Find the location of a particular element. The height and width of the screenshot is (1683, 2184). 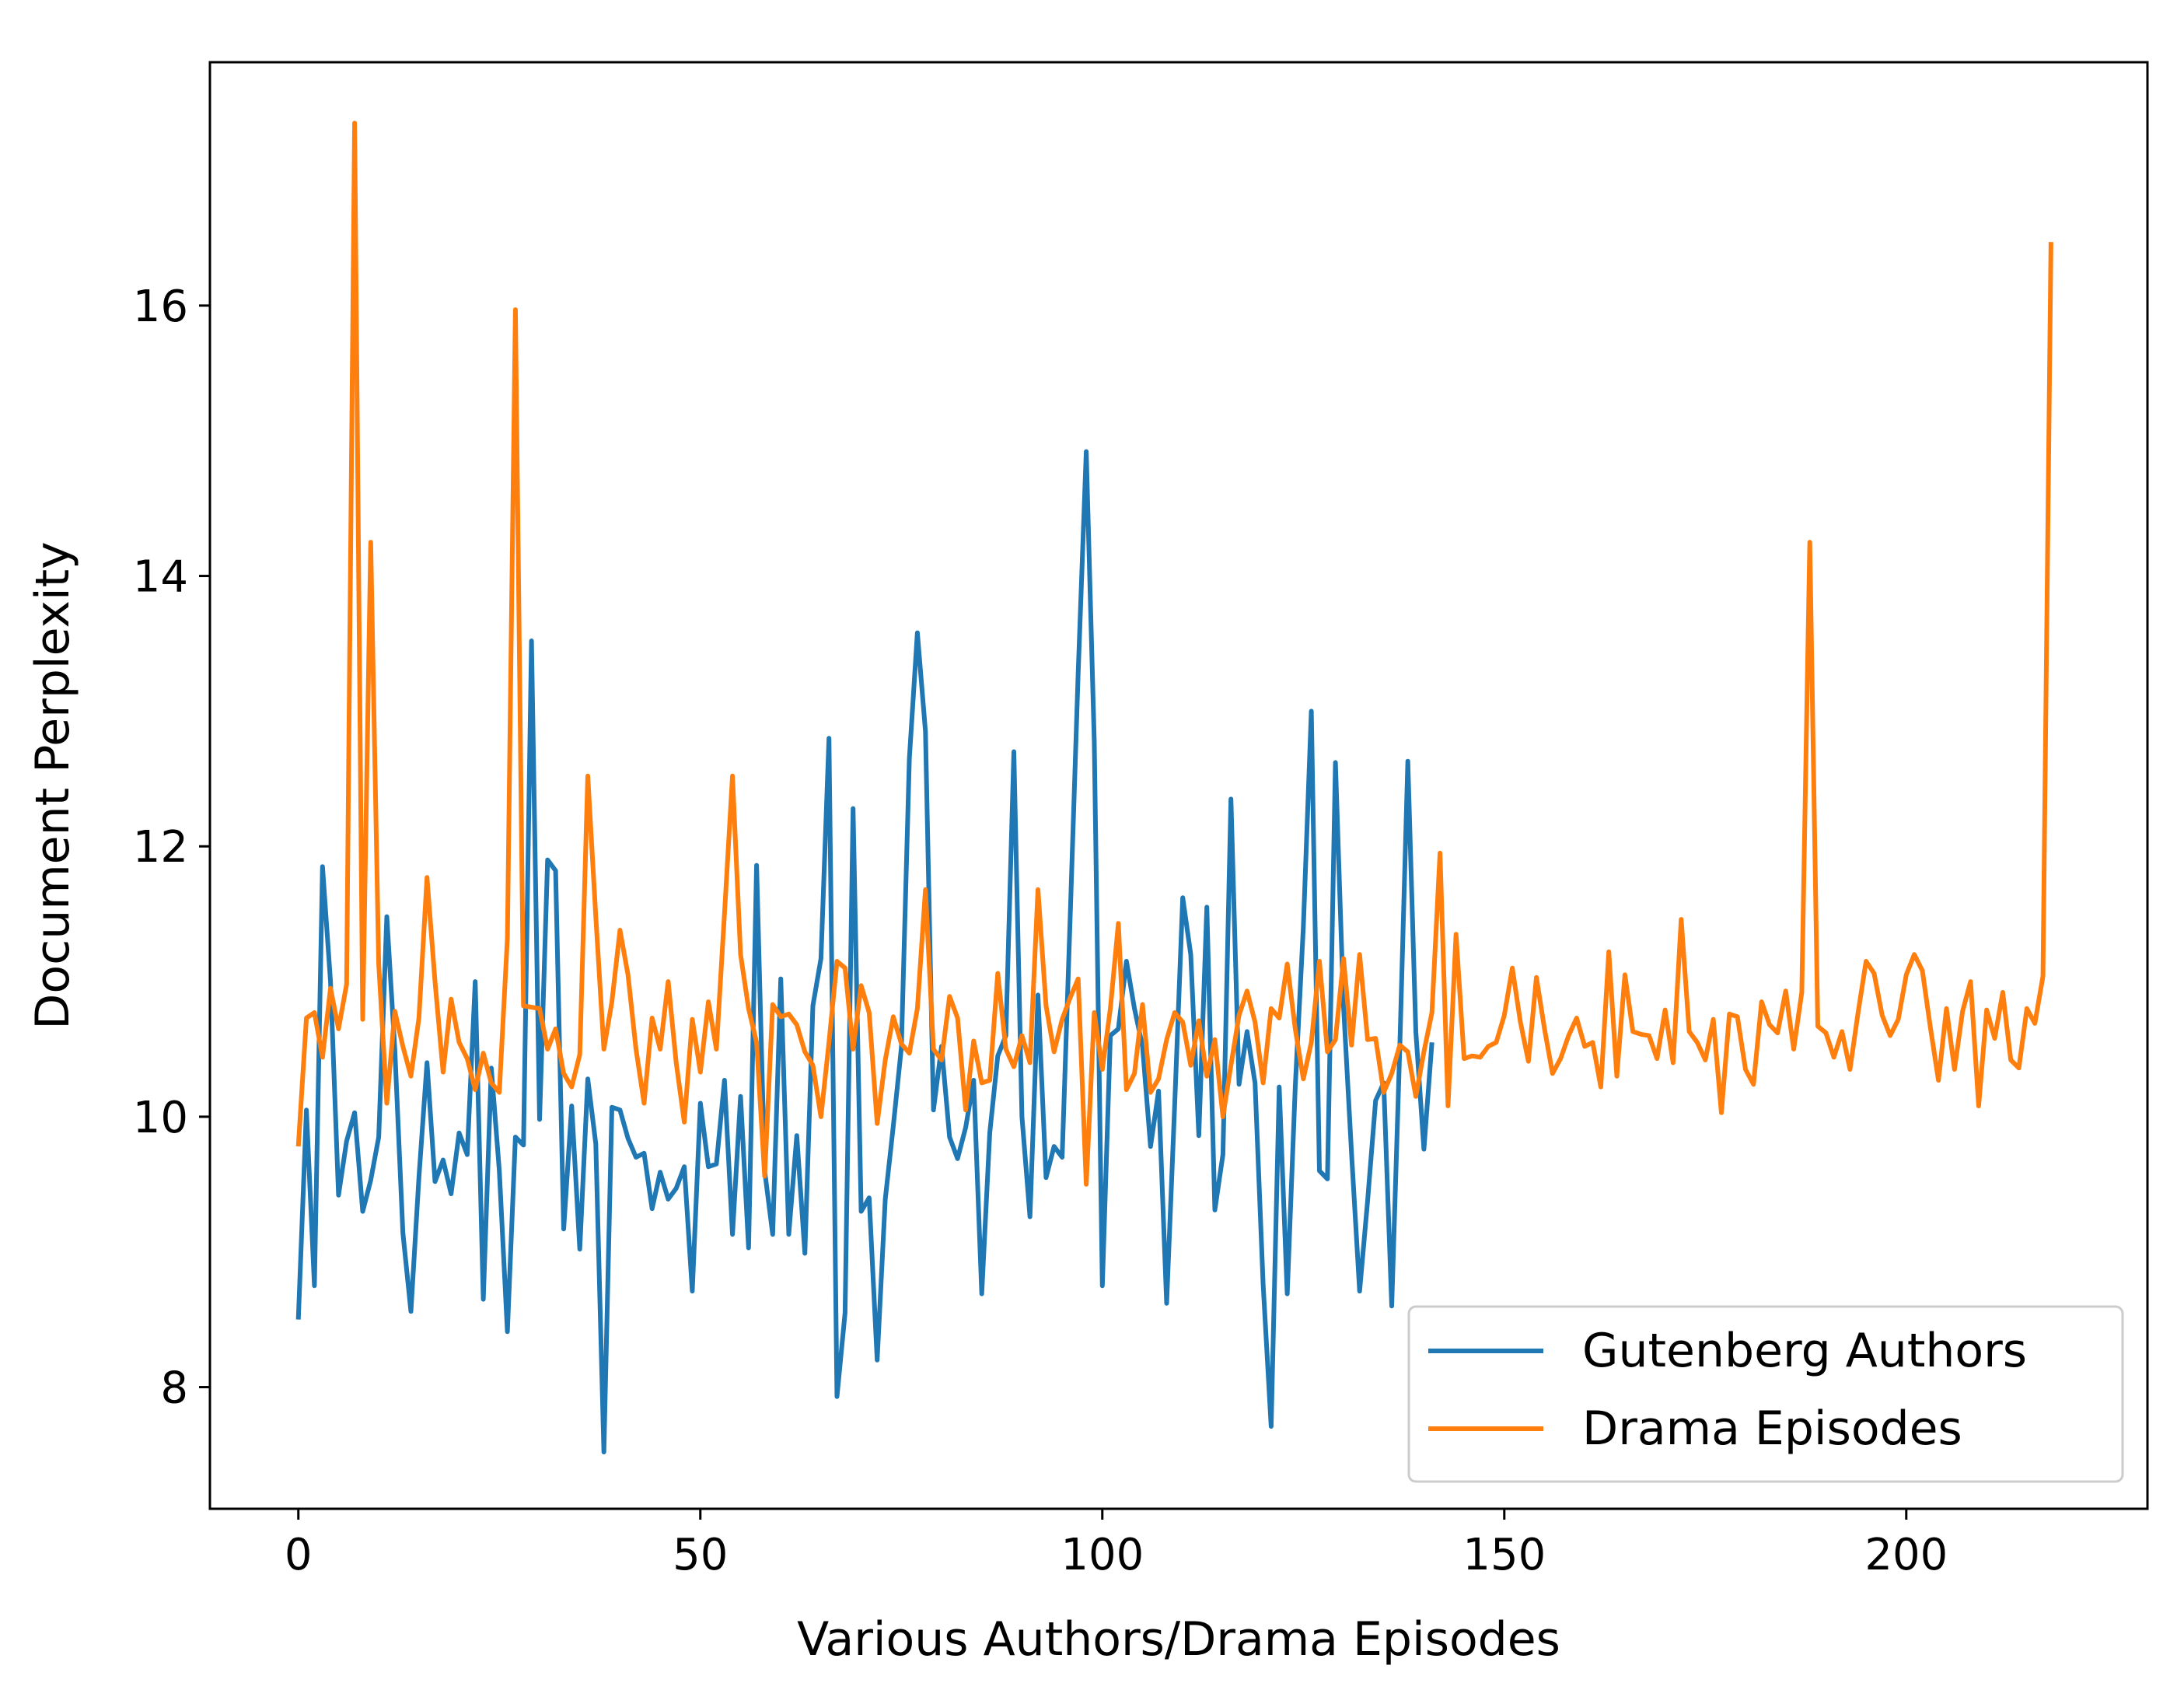

x-tick-label: 150 is located at coordinates (1504, 1555).